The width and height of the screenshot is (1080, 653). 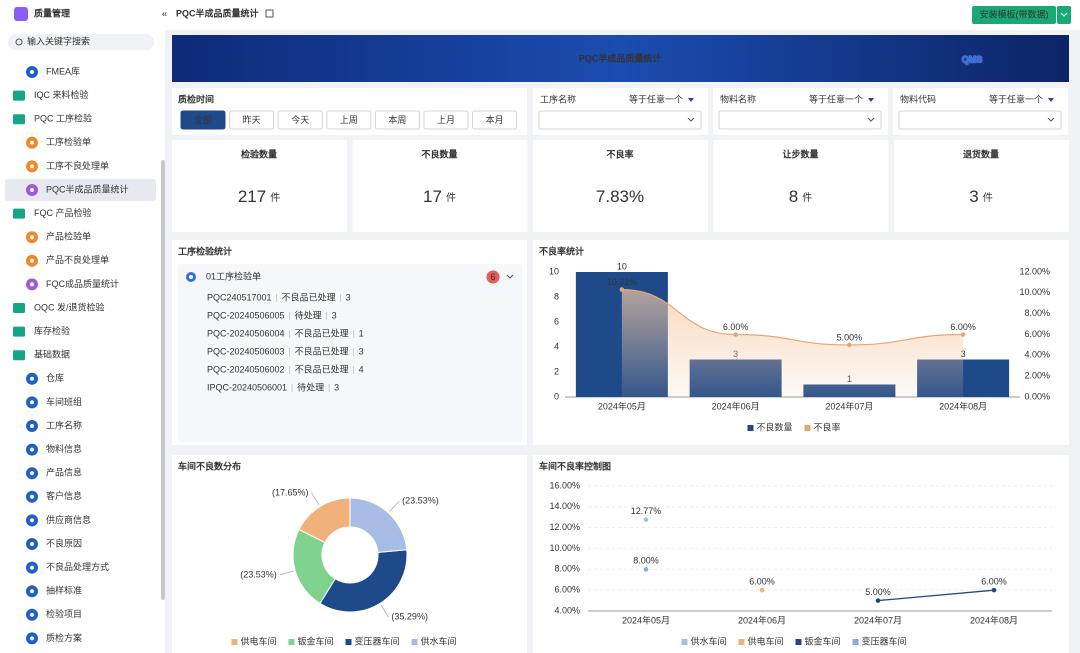 I want to click on point-label: 5.00%, so click(x=878, y=592).